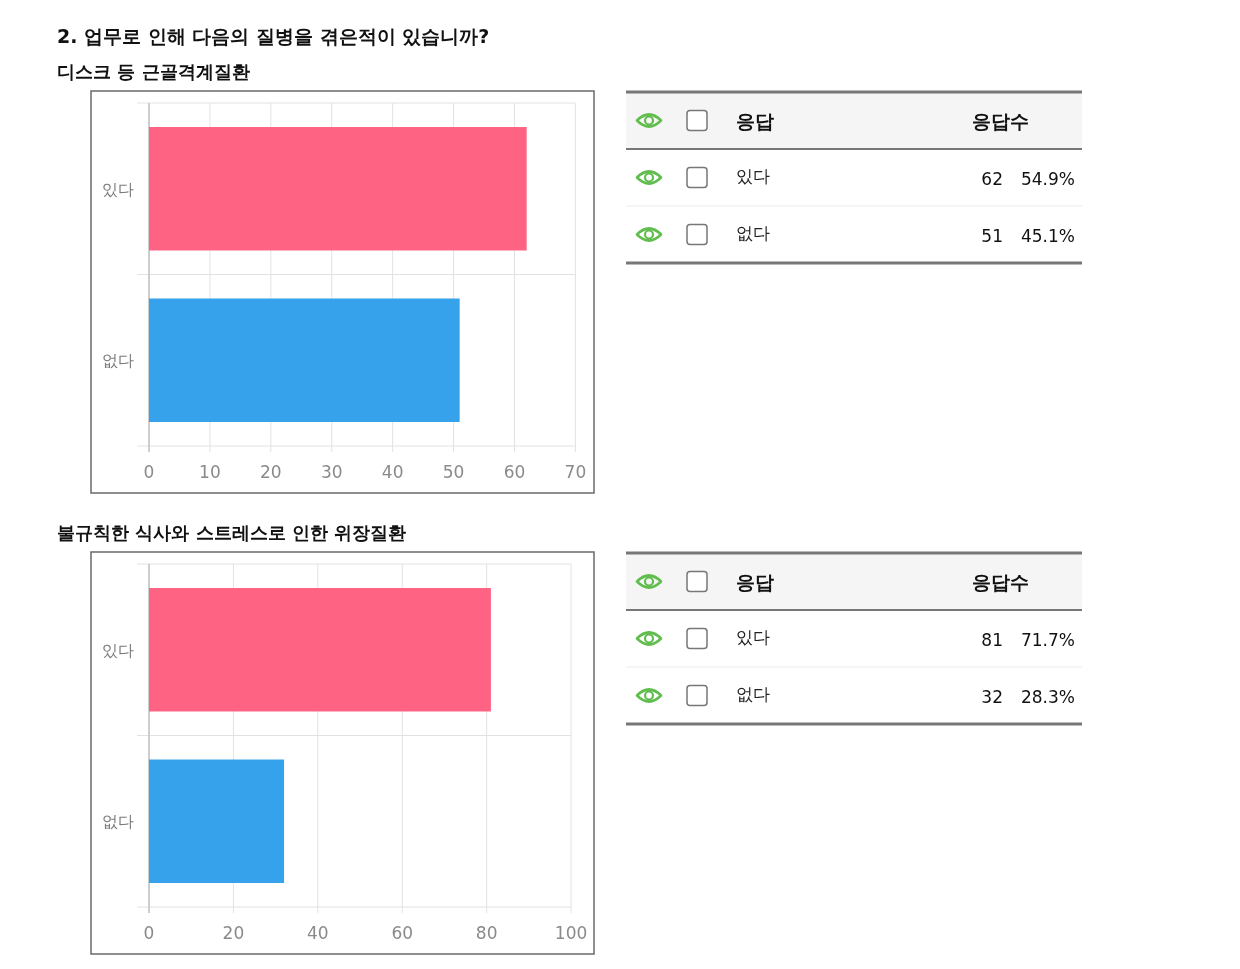 Image resolution: width=1240 pixels, height=969 pixels. Describe the element at coordinates (486, 933) in the screenshot. I see `tick-label: 80` at that location.